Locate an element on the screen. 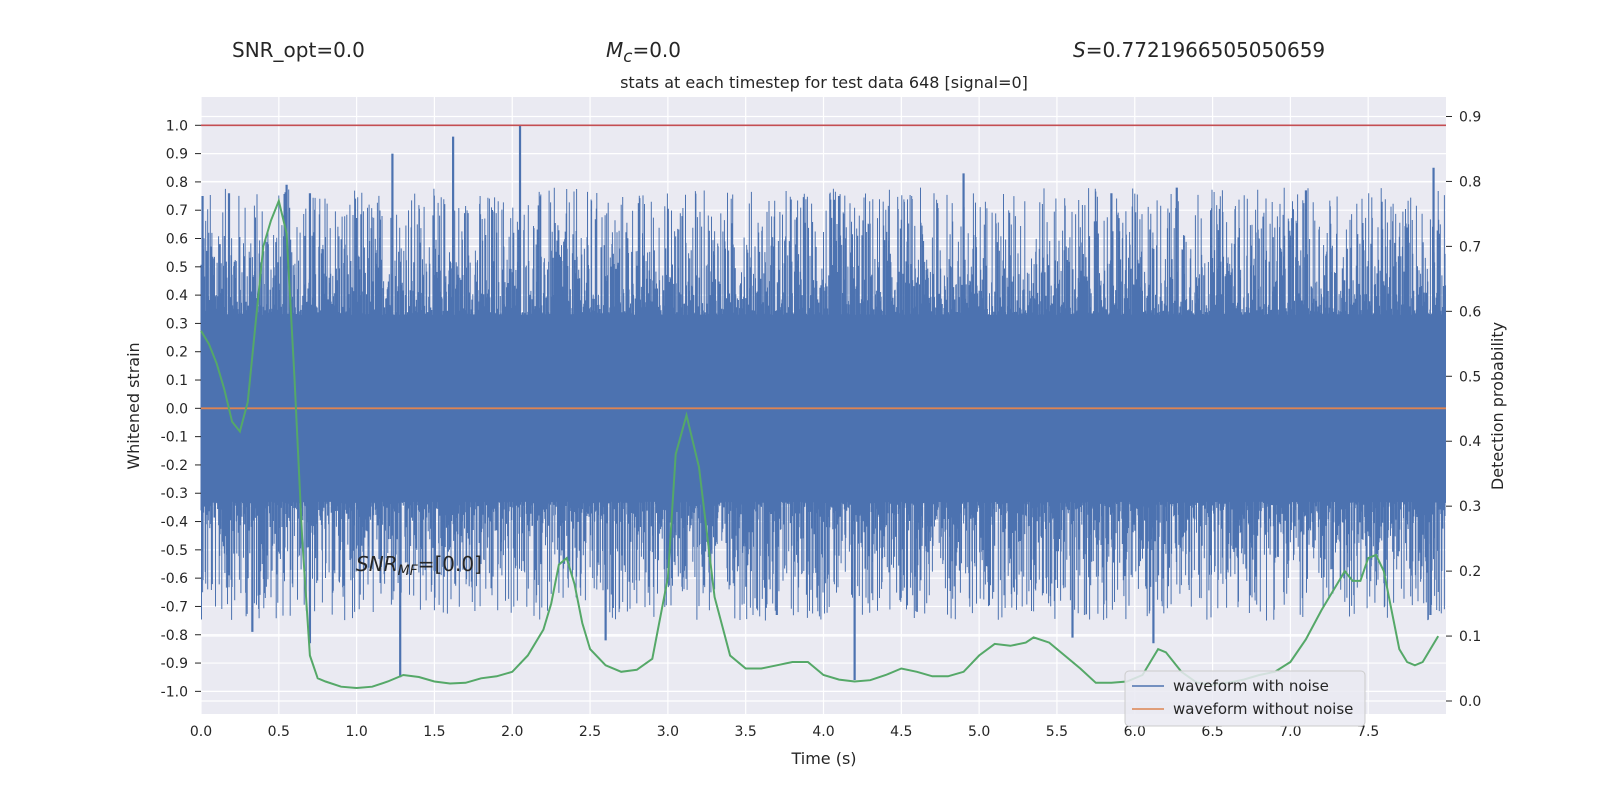 Image resolution: width=1600 pixels, height=800 pixels. x-tick-label: 6.5 is located at coordinates (1212, 732).